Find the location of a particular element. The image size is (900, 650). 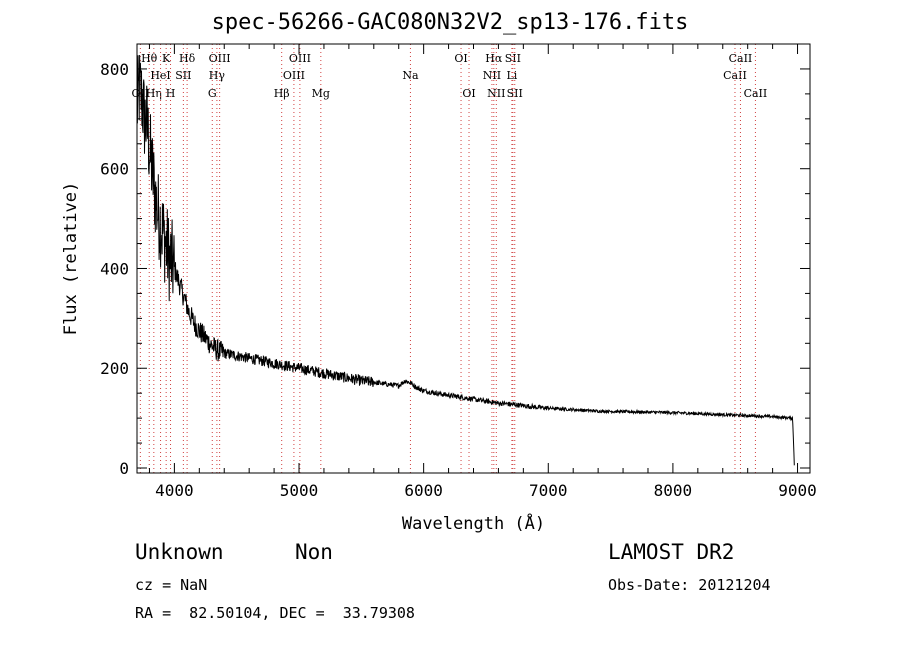

spectral-line-label: Hα is located at coordinates (494, 58).